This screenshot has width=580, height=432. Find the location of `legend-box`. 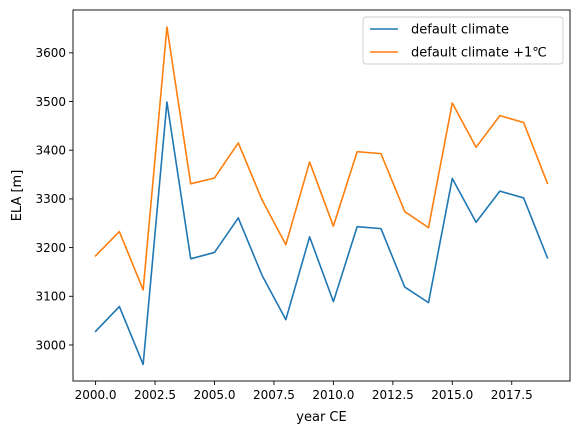

legend-box is located at coordinates (463, 40).